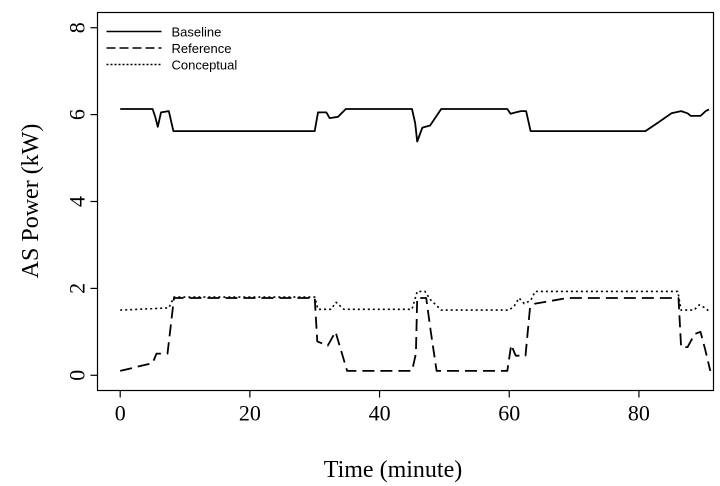 This screenshot has width=720, height=486. I want to click on y-axis: 0 2 4 6 8, so click(81, 201).